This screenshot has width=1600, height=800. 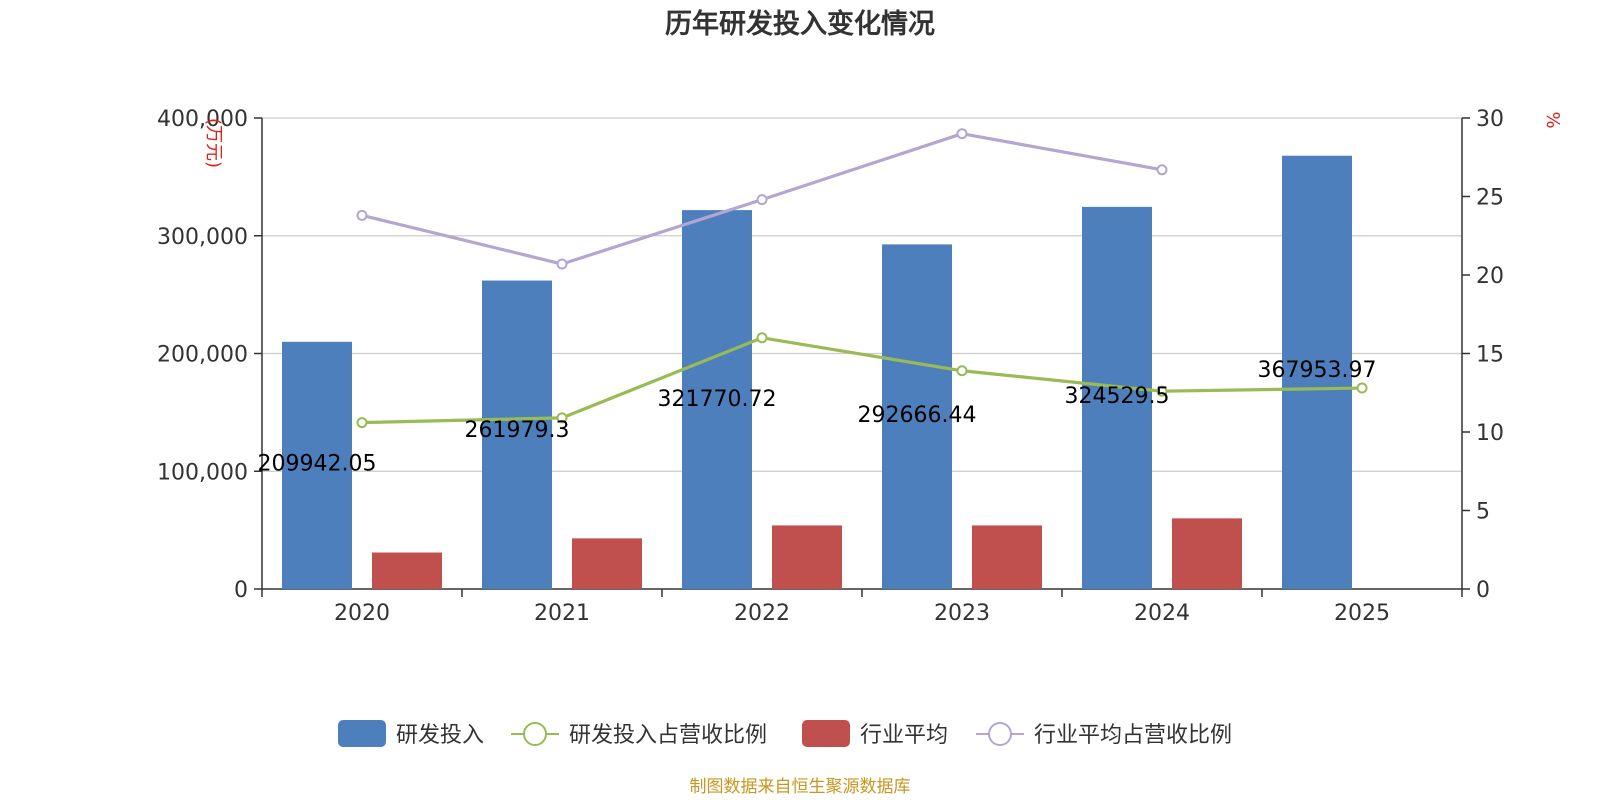 I want to click on legend-label: 行业平均占营收比例, so click(x=1133, y=735).